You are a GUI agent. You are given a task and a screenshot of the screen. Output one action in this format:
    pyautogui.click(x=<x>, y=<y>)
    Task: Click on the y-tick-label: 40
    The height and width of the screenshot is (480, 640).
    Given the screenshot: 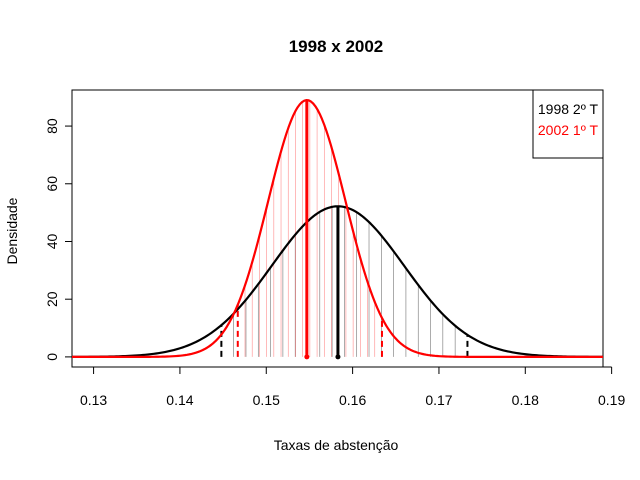 What is the action you would take?
    pyautogui.click(x=52, y=241)
    